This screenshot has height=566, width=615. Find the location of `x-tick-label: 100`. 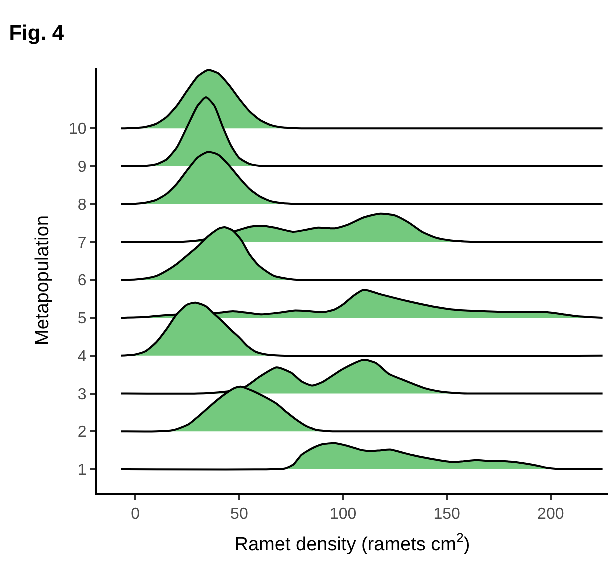

x-tick-label: 100 is located at coordinates (343, 515).